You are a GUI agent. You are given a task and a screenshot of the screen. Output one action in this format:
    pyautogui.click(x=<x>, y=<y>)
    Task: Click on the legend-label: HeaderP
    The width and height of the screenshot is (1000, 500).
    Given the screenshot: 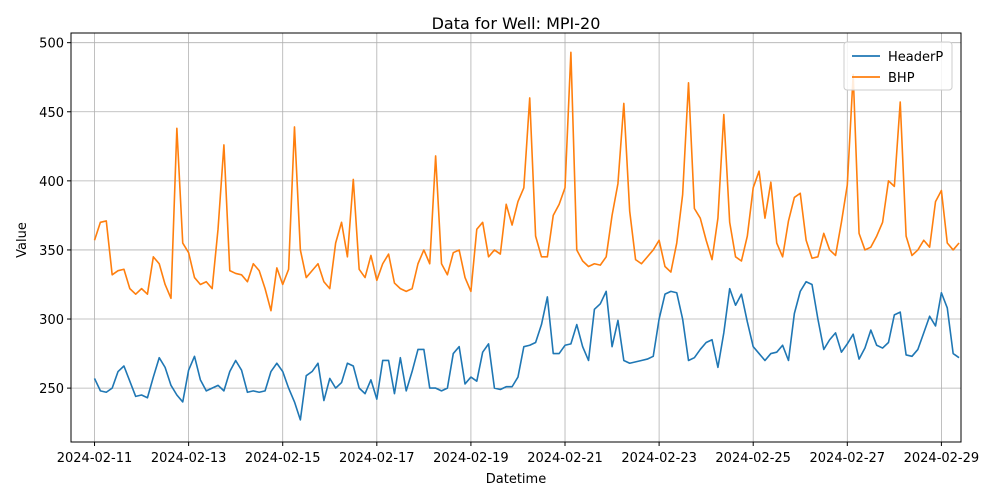 What is the action you would take?
    pyautogui.click(x=915, y=57)
    